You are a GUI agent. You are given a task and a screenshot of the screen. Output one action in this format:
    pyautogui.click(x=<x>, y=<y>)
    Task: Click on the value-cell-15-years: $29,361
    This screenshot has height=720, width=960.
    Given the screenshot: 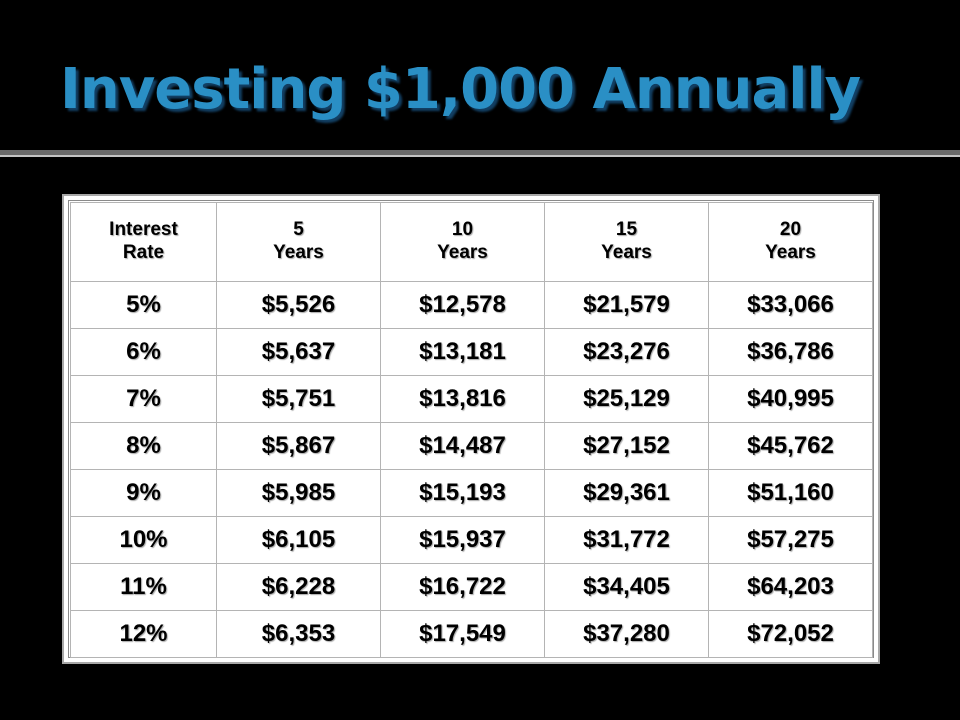 What is the action you would take?
    pyautogui.click(x=626, y=493)
    